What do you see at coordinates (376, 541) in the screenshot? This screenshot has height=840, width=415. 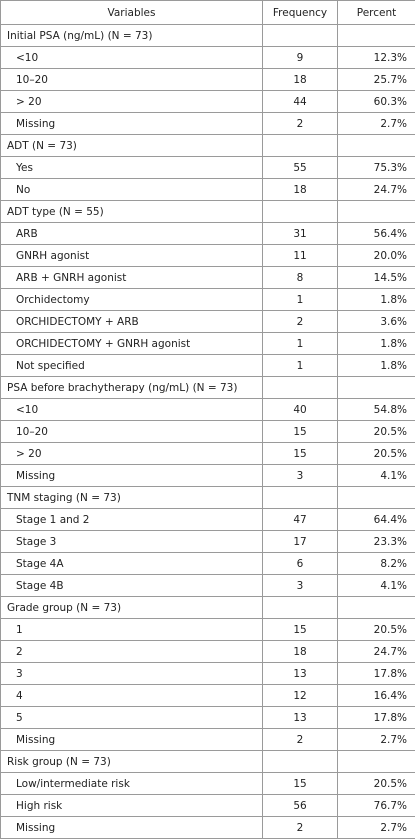 I see `percent: 23.3%` at bounding box center [376, 541].